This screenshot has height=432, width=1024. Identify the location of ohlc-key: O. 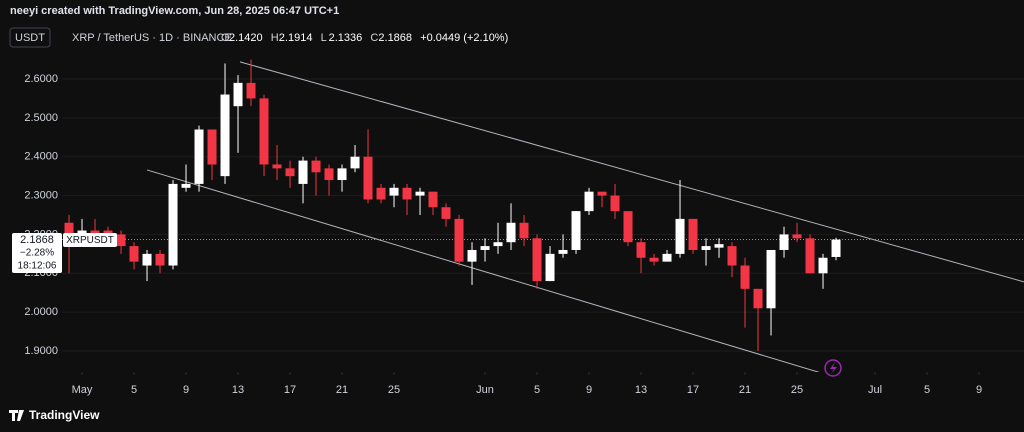
(225, 38).